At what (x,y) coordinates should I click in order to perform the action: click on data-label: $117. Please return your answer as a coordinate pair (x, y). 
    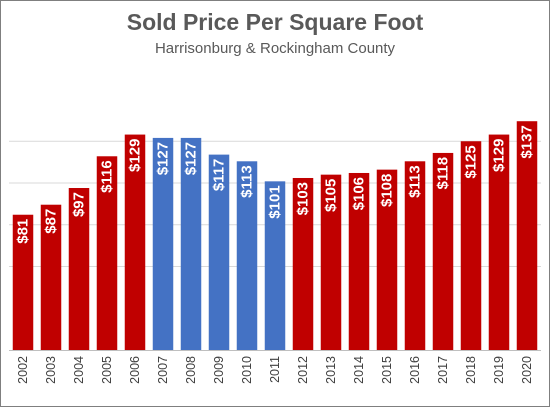
    Looking at the image, I should click on (219, 175).